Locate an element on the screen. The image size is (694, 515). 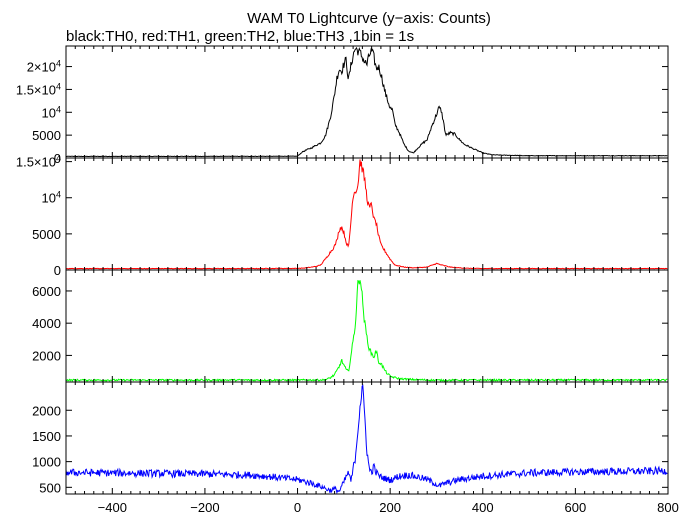
y-tick-label: 1500 is located at coordinates (46, 436).